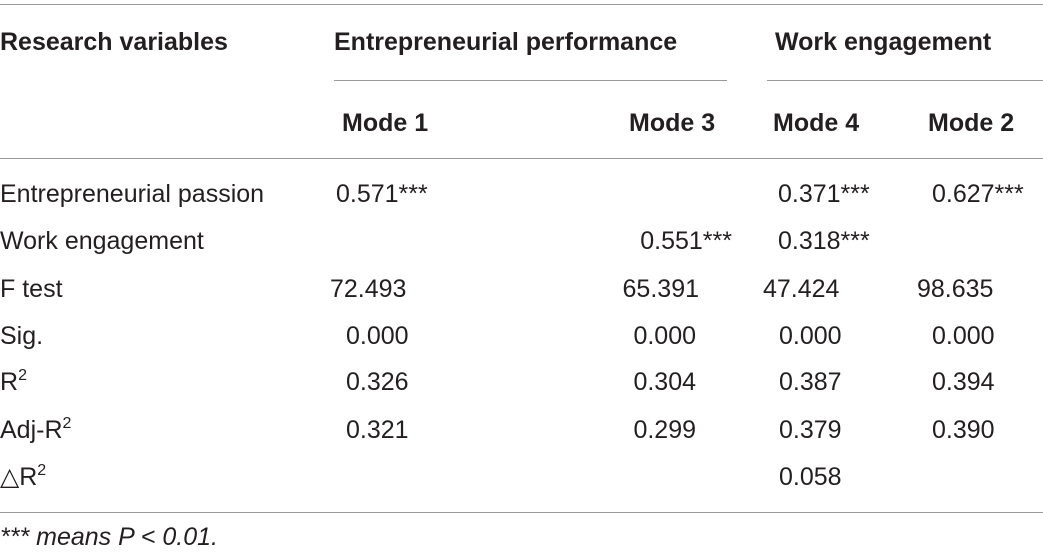  Describe the element at coordinates (824, 194) in the screenshot. I see `table-cell: 0.371***` at that location.